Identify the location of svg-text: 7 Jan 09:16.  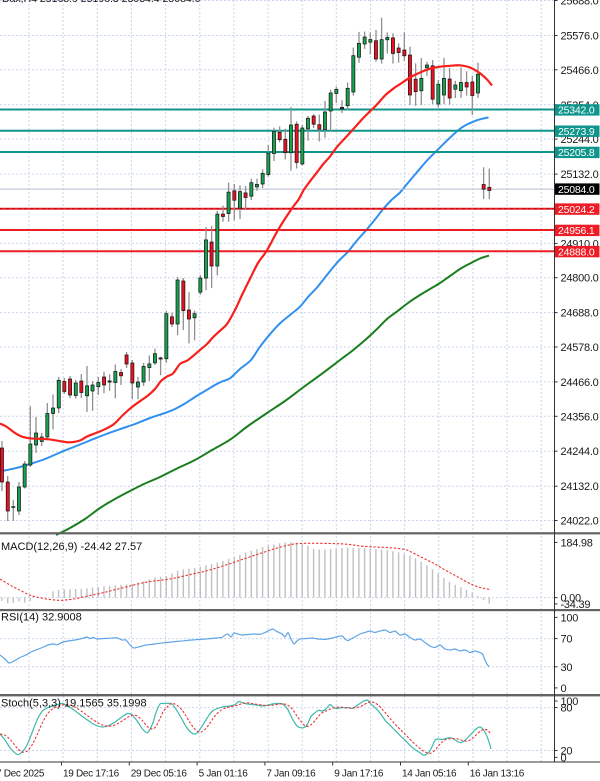
(291, 773).